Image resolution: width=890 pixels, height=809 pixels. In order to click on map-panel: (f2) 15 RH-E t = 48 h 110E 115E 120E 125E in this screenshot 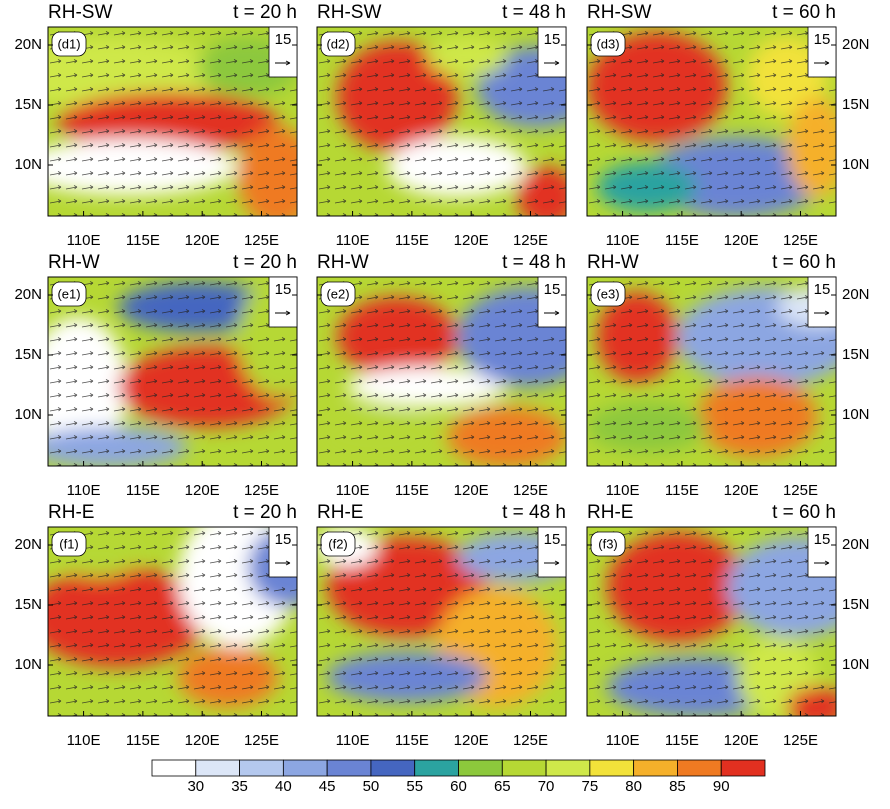, I will do `click(441, 625)`.